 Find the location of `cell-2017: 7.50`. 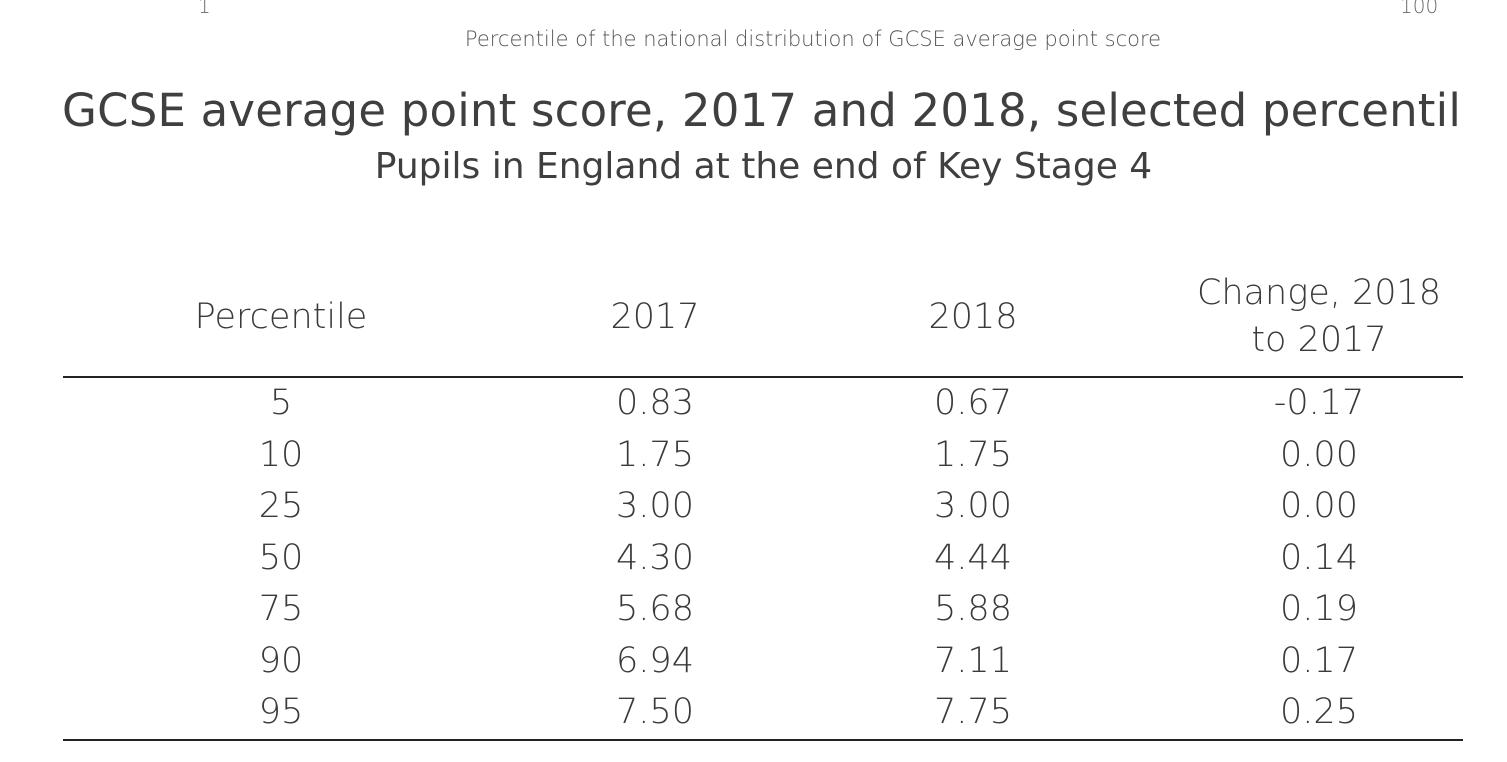

cell-2017: 7.50 is located at coordinates (655, 714).